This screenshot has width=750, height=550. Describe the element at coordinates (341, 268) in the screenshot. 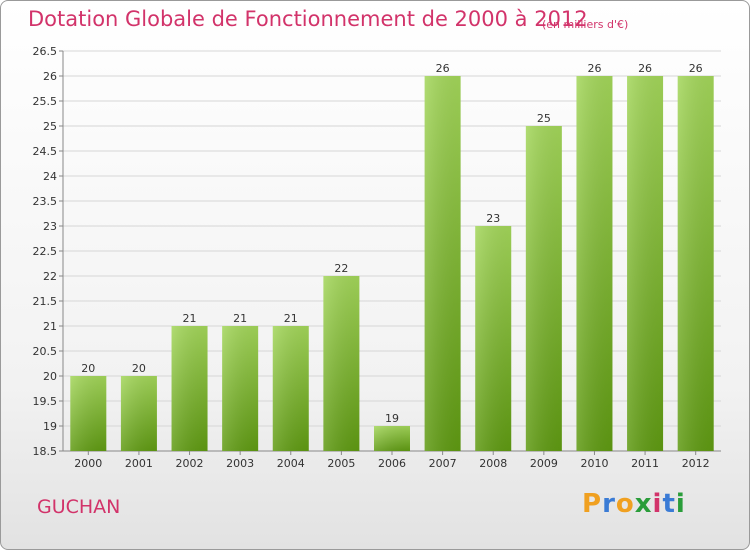

I see `data-label: 22` at that location.